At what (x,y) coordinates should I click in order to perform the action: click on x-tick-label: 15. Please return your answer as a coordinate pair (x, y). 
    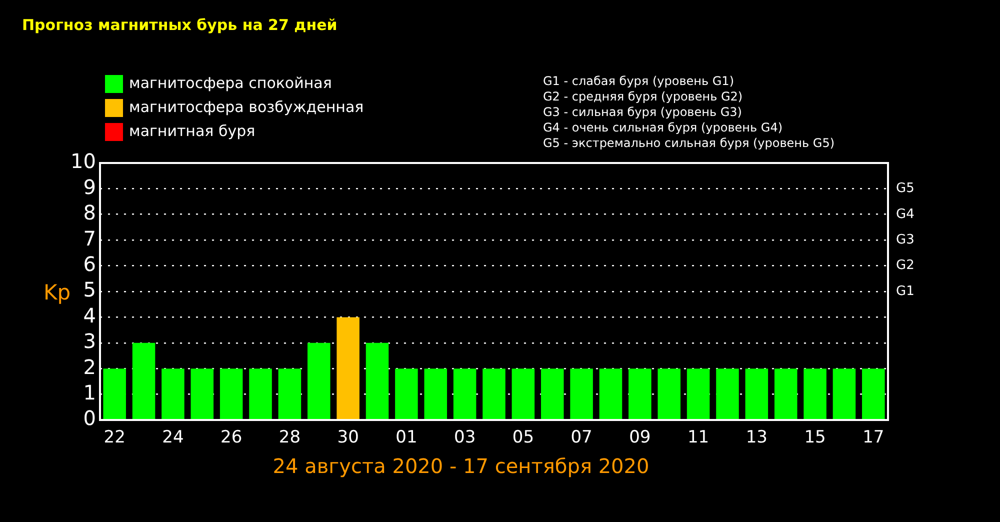
    Looking at the image, I should click on (815, 438).